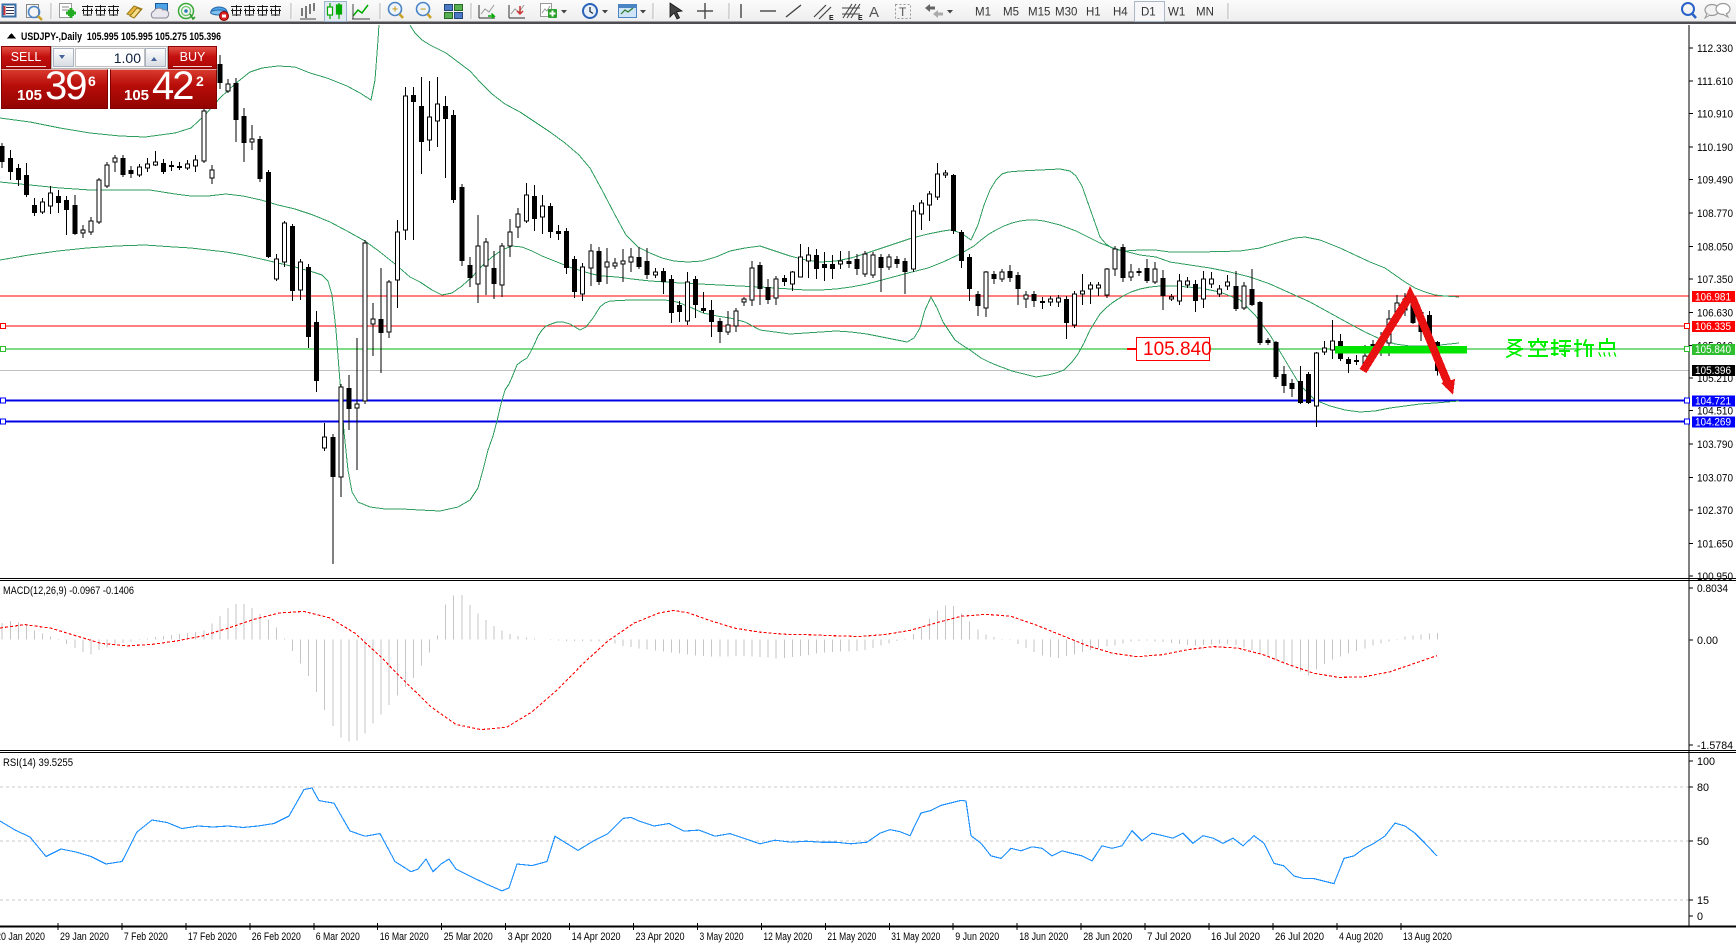  Describe the element at coordinates (1043, 937) in the screenshot. I see `svg-text: 18 Jun 2020` at that location.